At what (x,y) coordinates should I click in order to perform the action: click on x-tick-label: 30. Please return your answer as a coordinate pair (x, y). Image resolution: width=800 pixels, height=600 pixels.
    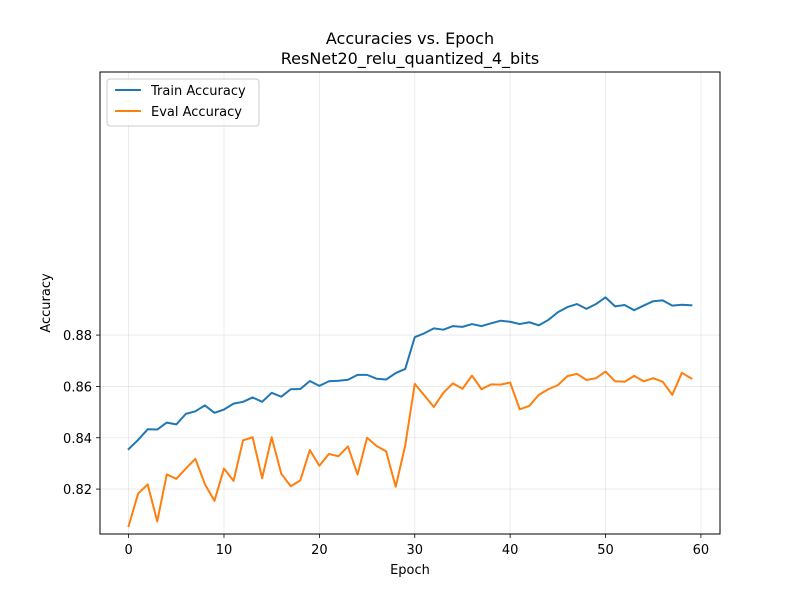
    Looking at the image, I should click on (414, 550).